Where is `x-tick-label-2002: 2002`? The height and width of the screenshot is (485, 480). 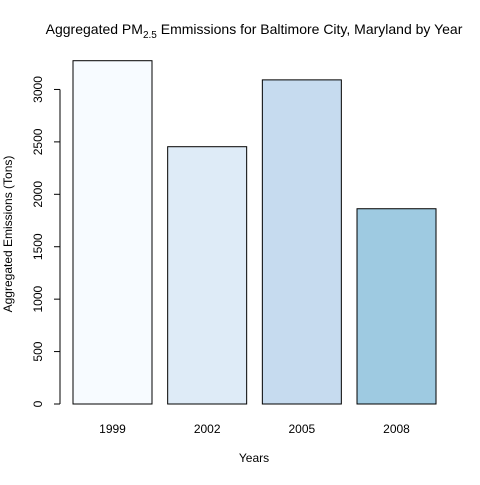 x-tick-label-2002: 2002 is located at coordinates (207, 429).